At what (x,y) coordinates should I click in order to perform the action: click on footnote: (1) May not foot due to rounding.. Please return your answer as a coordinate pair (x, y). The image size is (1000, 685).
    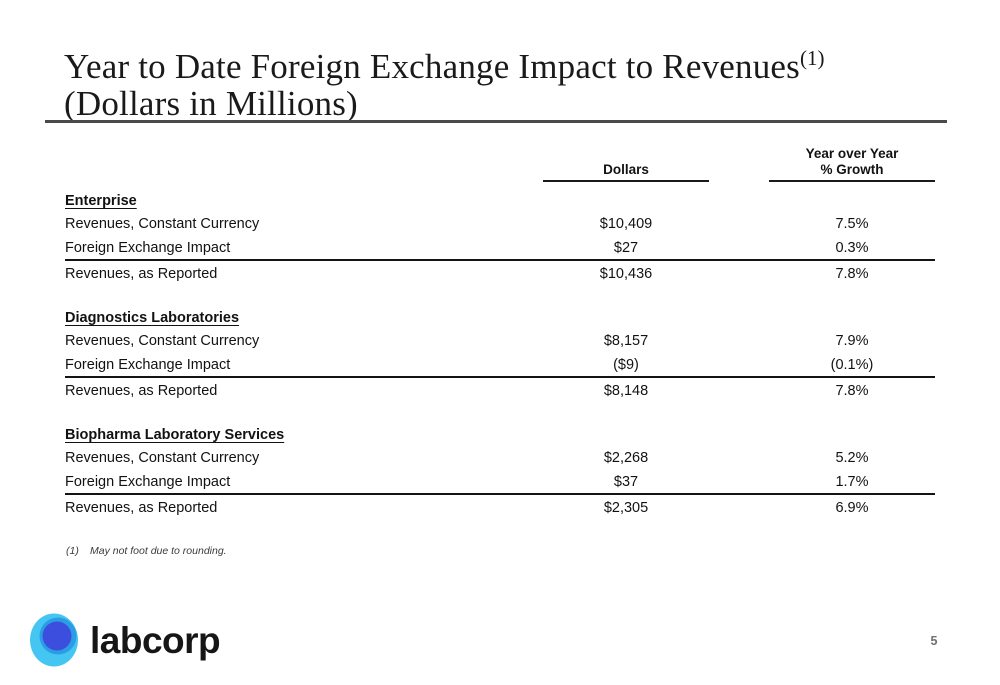
    Looking at the image, I should click on (146, 551).